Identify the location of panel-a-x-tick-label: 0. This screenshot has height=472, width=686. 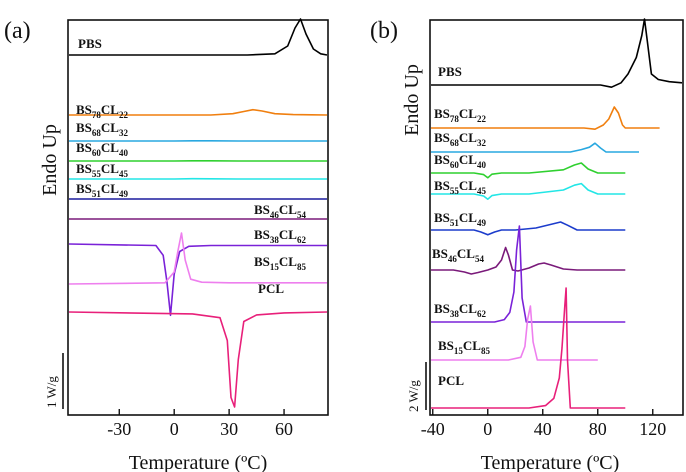
(174, 429).